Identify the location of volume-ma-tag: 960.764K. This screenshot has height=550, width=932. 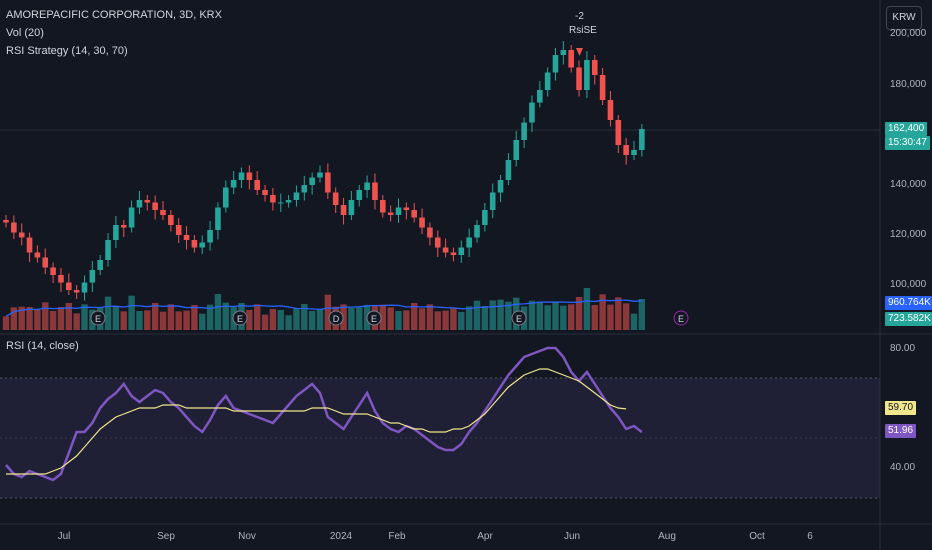
(908, 303).